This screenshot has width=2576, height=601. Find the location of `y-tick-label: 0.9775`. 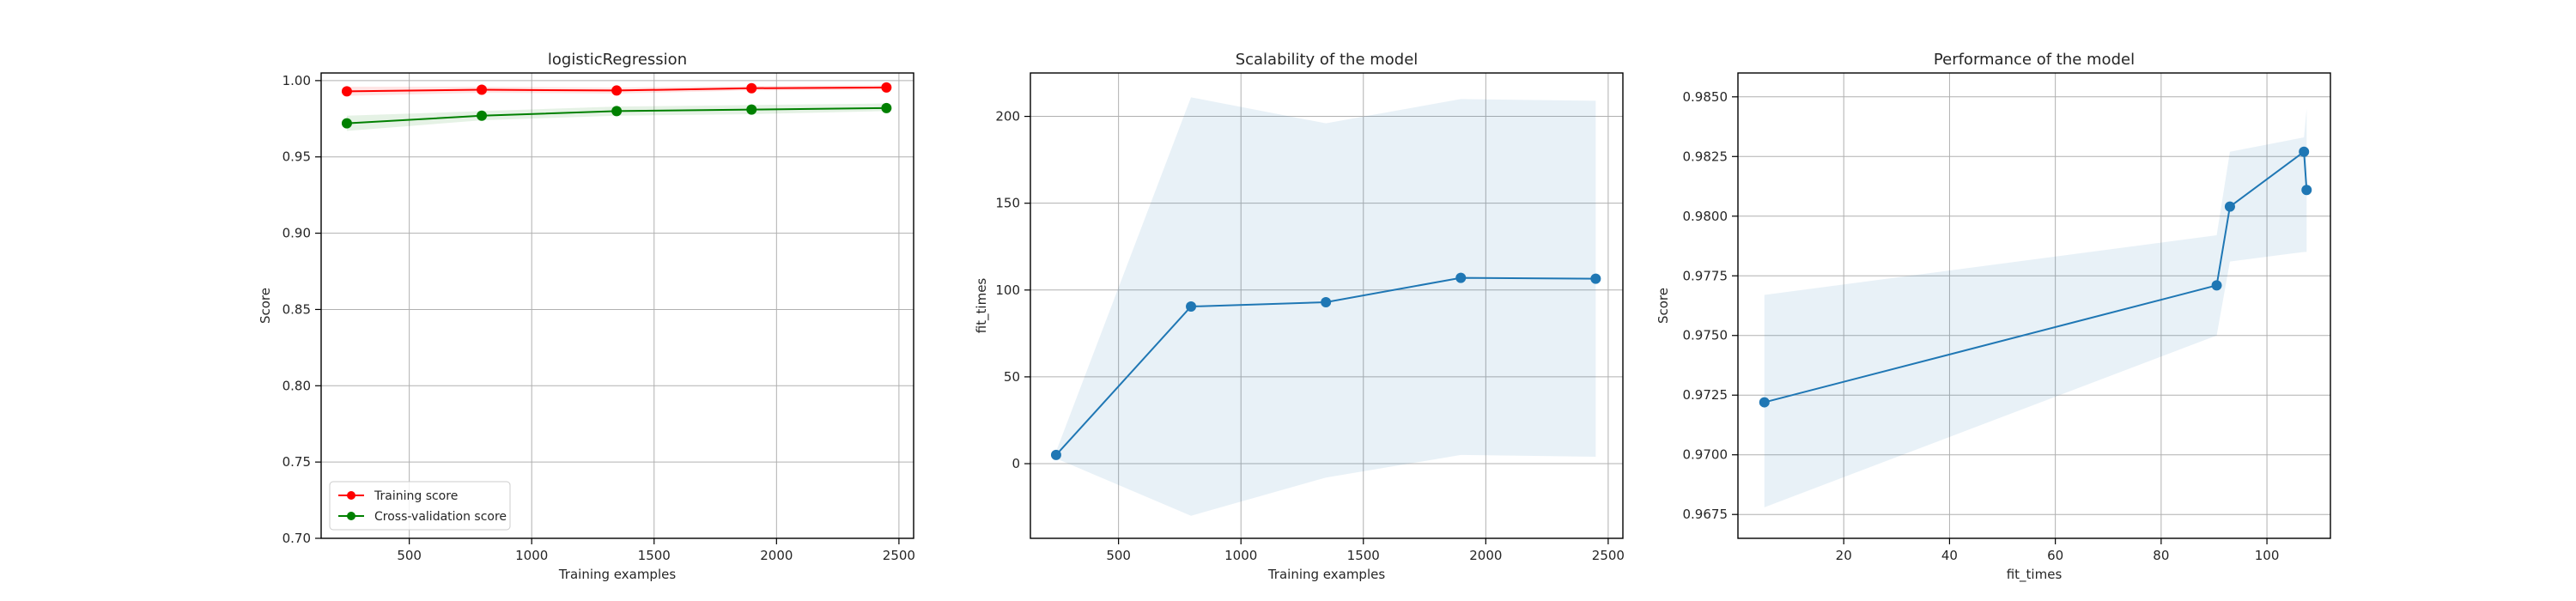

y-tick-label: 0.9775 is located at coordinates (1705, 275).